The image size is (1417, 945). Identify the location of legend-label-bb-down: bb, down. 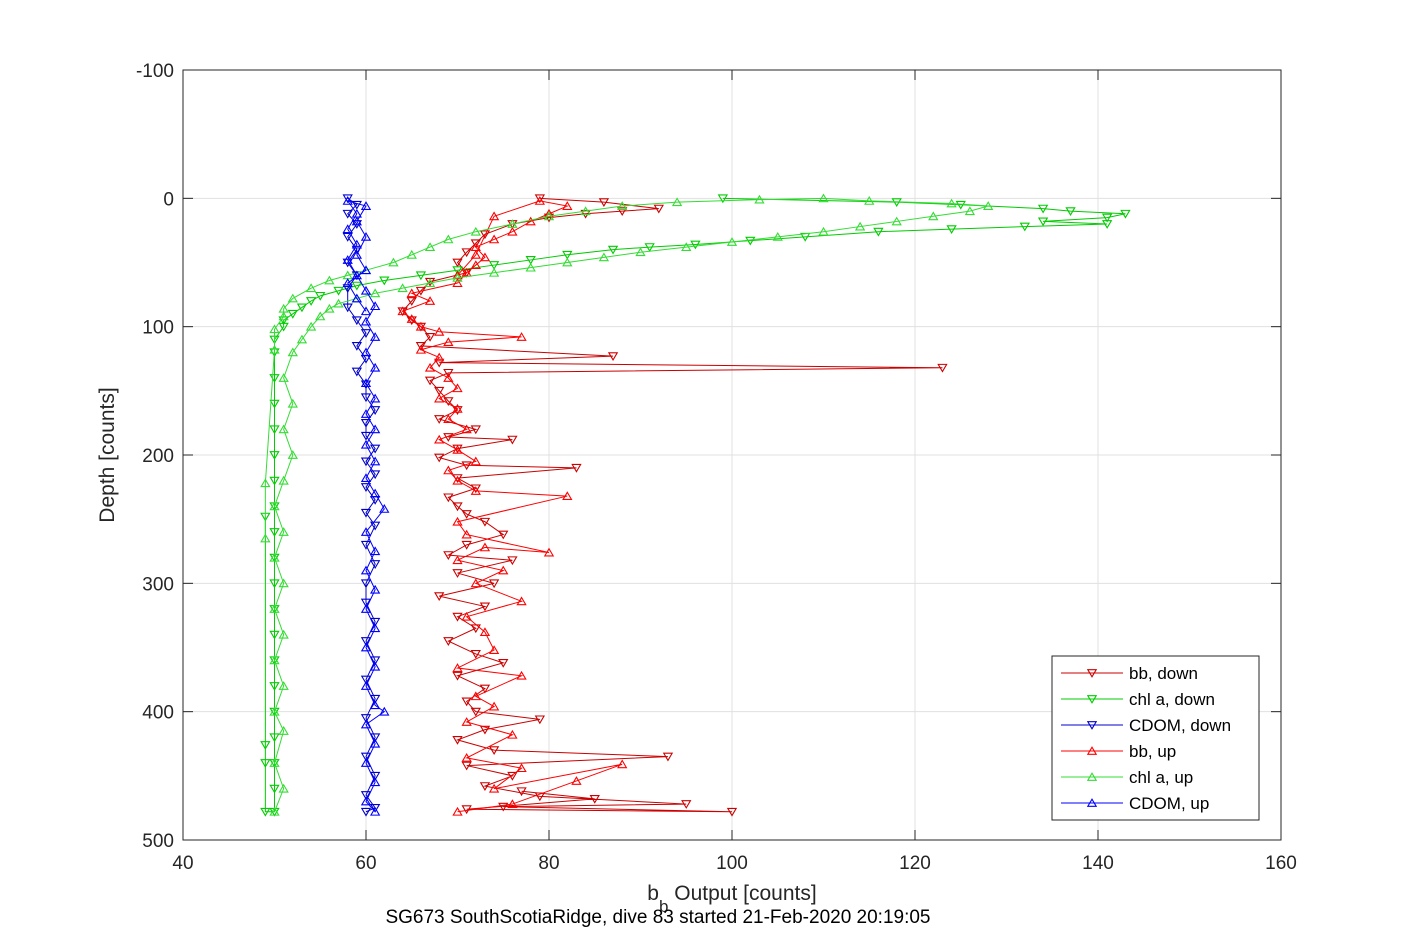
(1163, 673).